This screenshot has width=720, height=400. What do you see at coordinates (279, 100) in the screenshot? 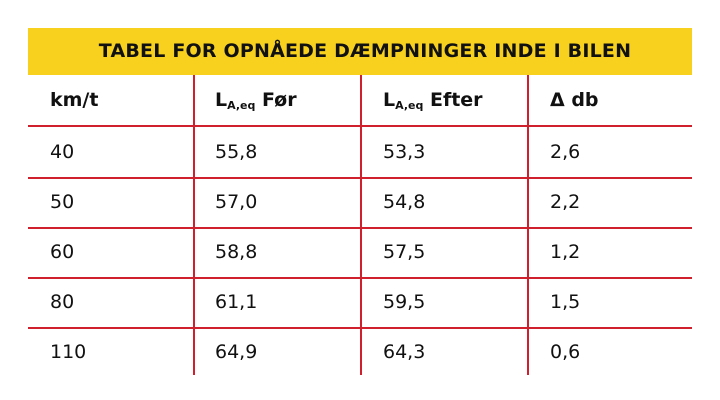
I see `header-text: Før` at bounding box center [279, 100].